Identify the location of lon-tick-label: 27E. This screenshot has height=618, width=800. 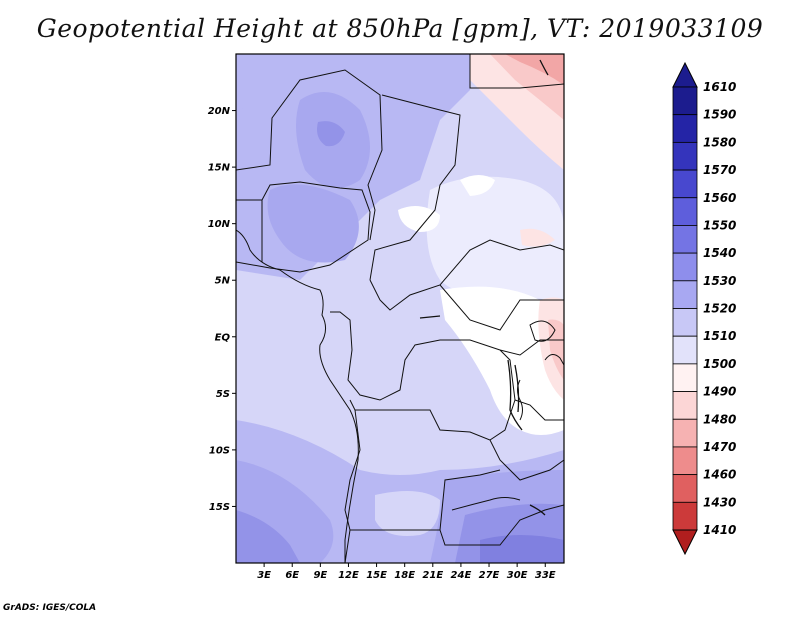
(489, 575).